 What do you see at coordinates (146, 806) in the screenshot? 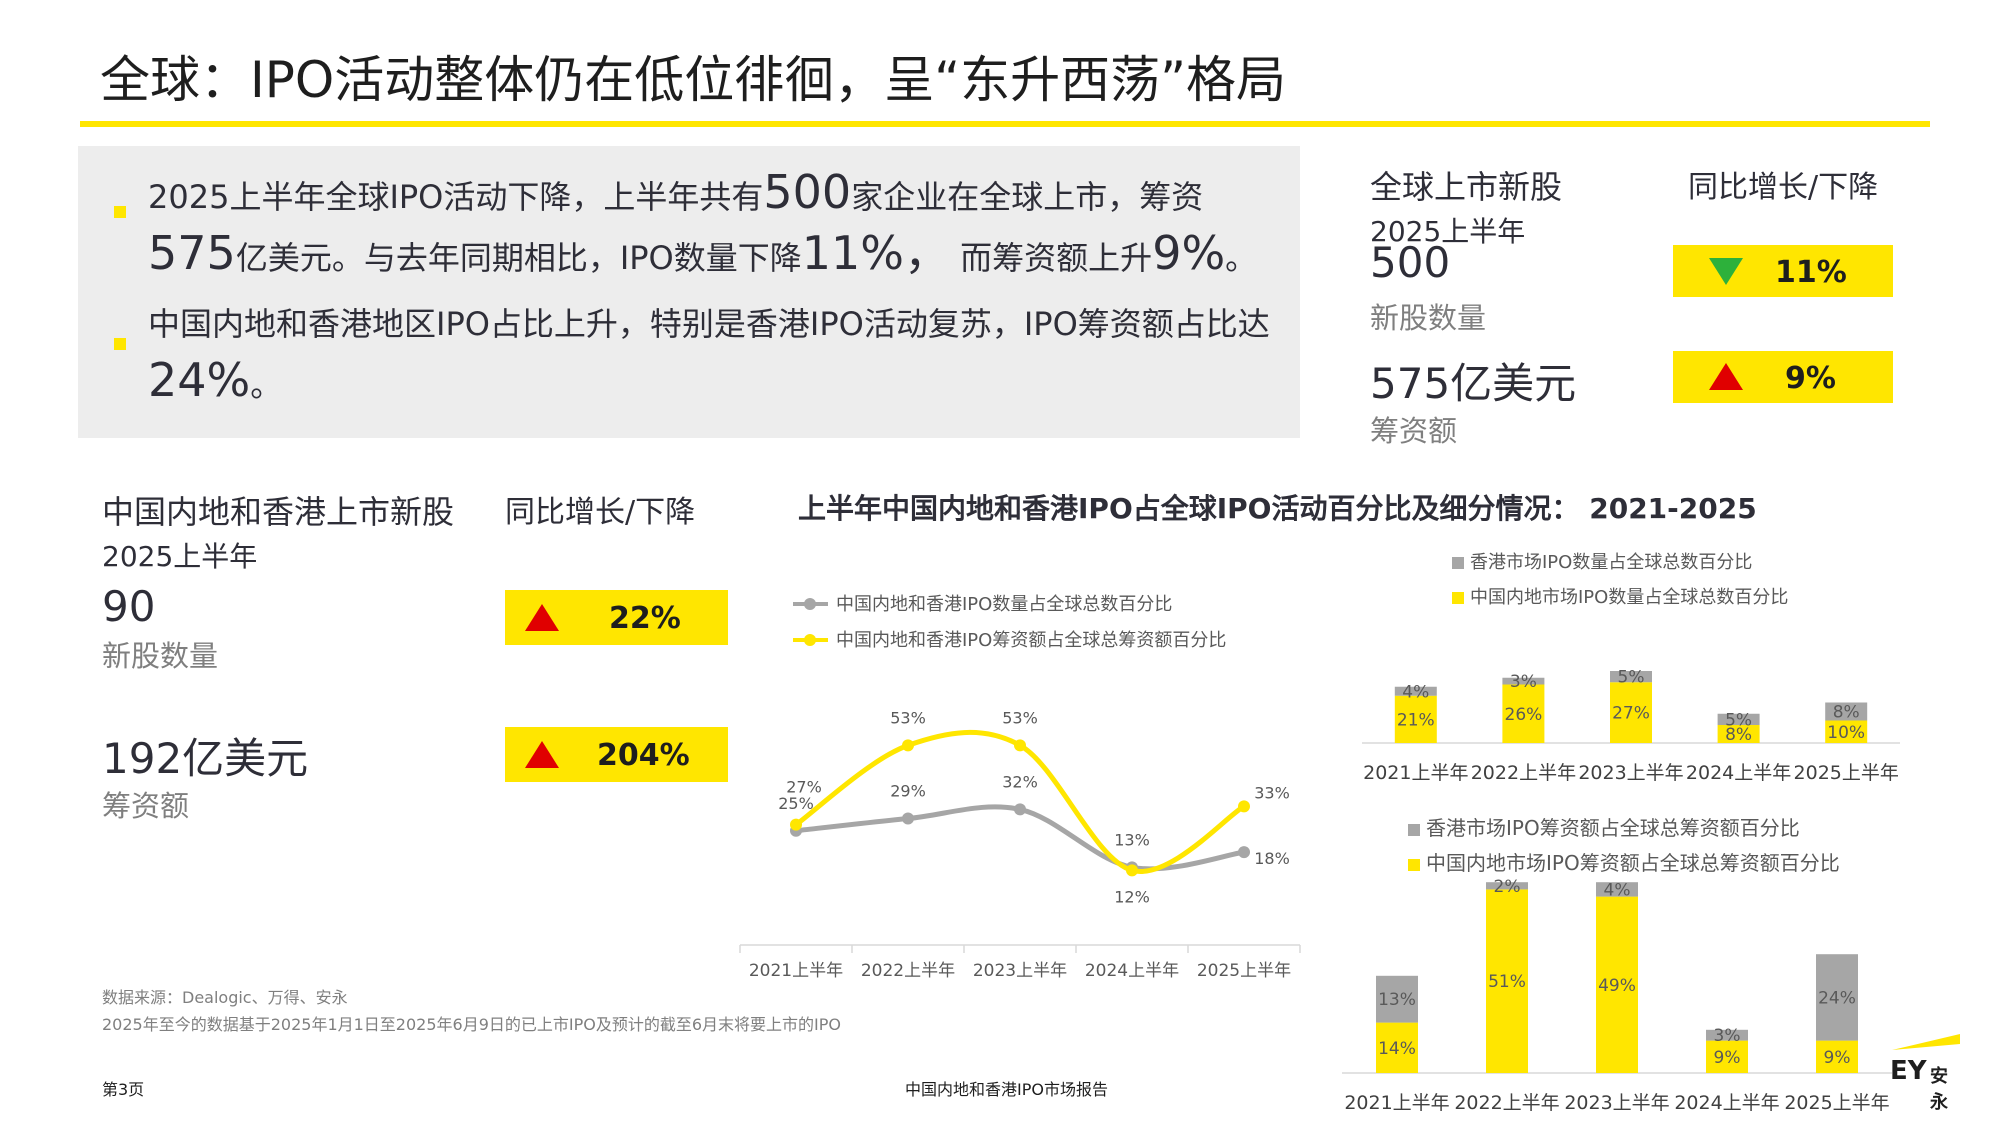
I see `china-proceeds-label: 筹资额` at bounding box center [146, 806].